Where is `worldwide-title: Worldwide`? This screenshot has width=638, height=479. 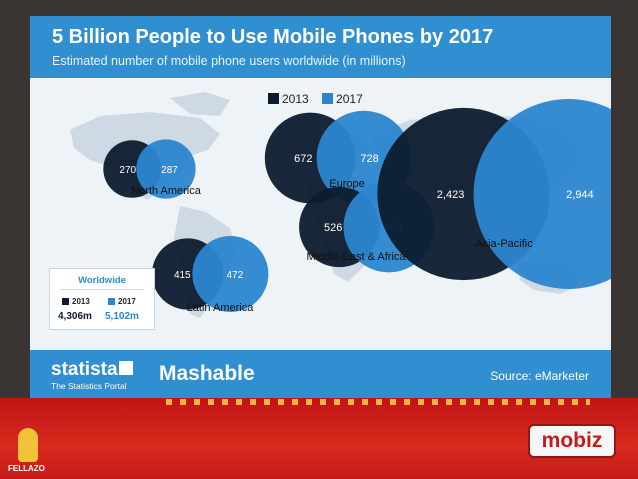 worldwide-title: Worldwide is located at coordinates (102, 280).